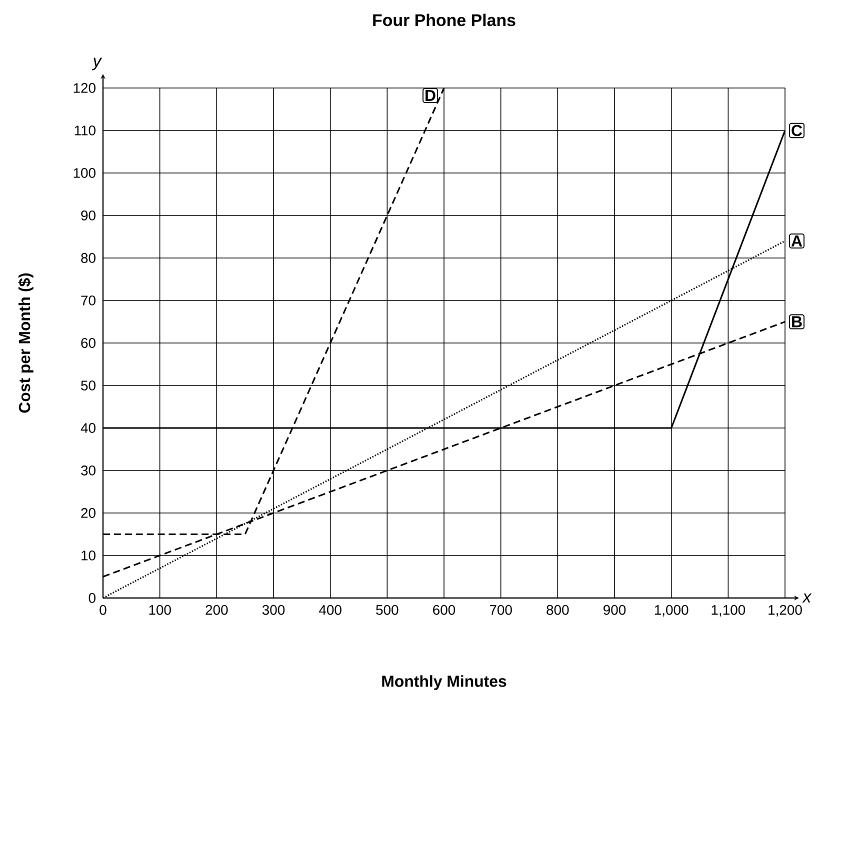 The image size is (850, 858). Describe the element at coordinates (88, 471) in the screenshot. I see `y-tick-label: 30` at that location.